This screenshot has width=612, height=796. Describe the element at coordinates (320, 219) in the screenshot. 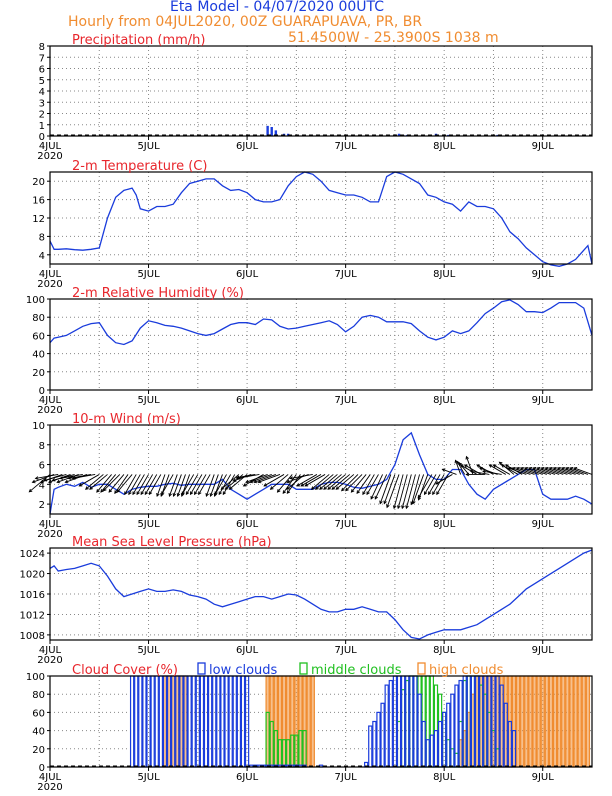

I see `panel-temp` at that location.